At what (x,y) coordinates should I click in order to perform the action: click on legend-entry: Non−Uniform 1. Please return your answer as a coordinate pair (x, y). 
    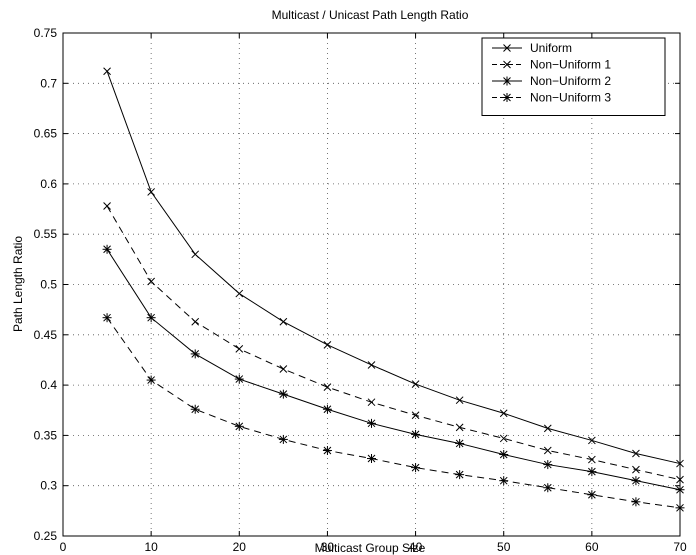
    Looking at the image, I should click on (551, 65).